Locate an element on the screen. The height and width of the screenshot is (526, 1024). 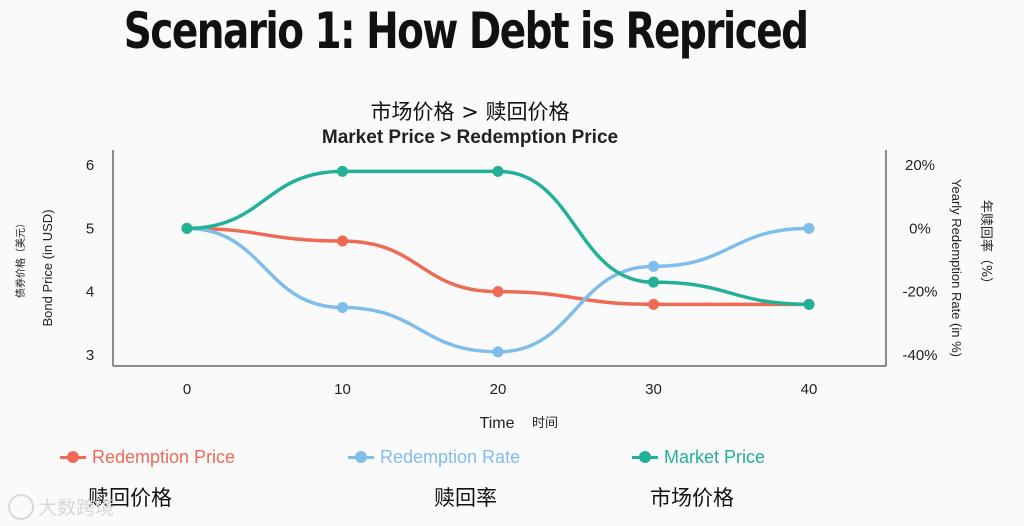
legend-label-redemption-price: Redemption Price is located at coordinates (164, 456).